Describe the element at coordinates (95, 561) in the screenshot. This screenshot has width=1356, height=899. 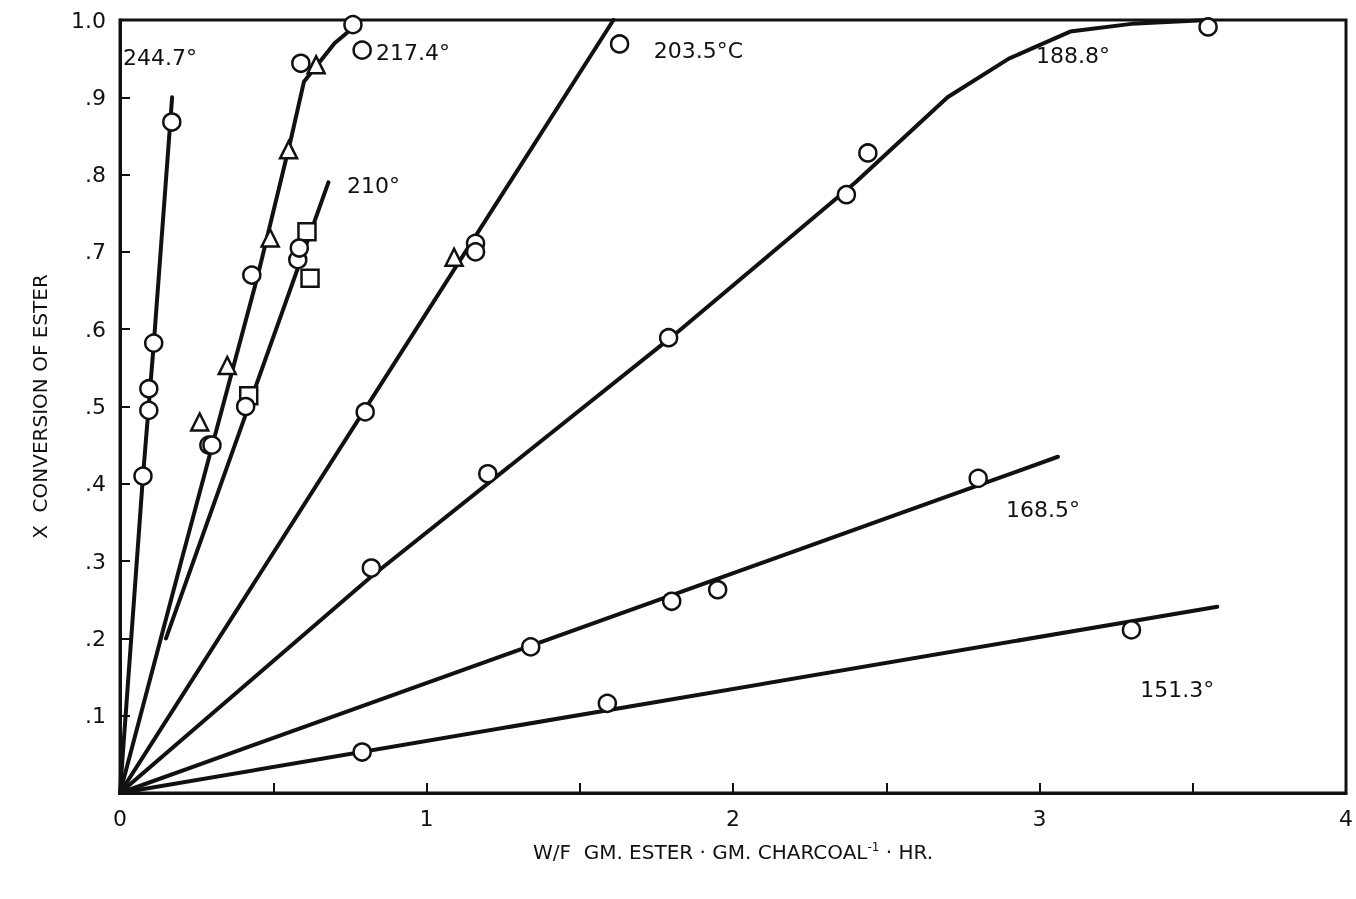
I see `y-tick-label: .3` at that location.